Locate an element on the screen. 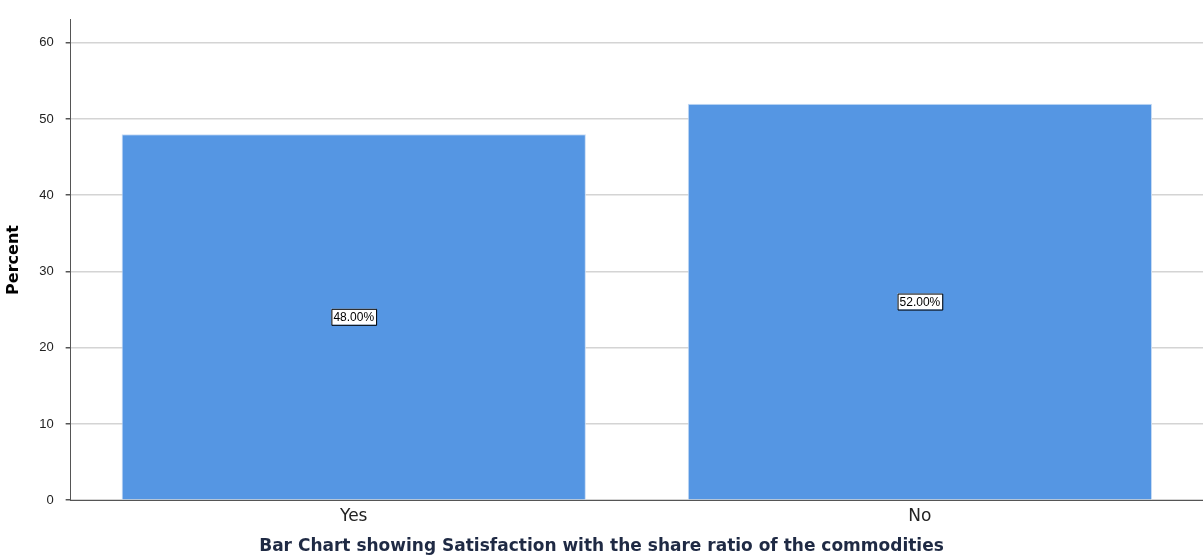 The height and width of the screenshot is (559, 1203). y-tick-label: 0 is located at coordinates (50, 499).